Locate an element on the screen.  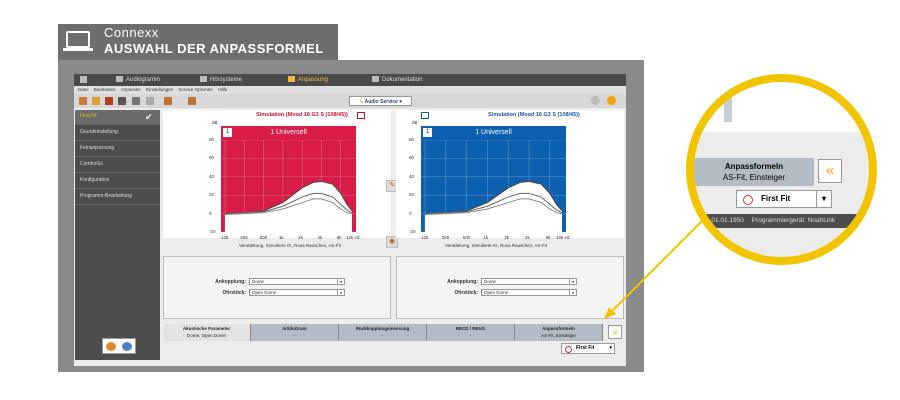
left-ear-icon is located at coordinates (111, 346).